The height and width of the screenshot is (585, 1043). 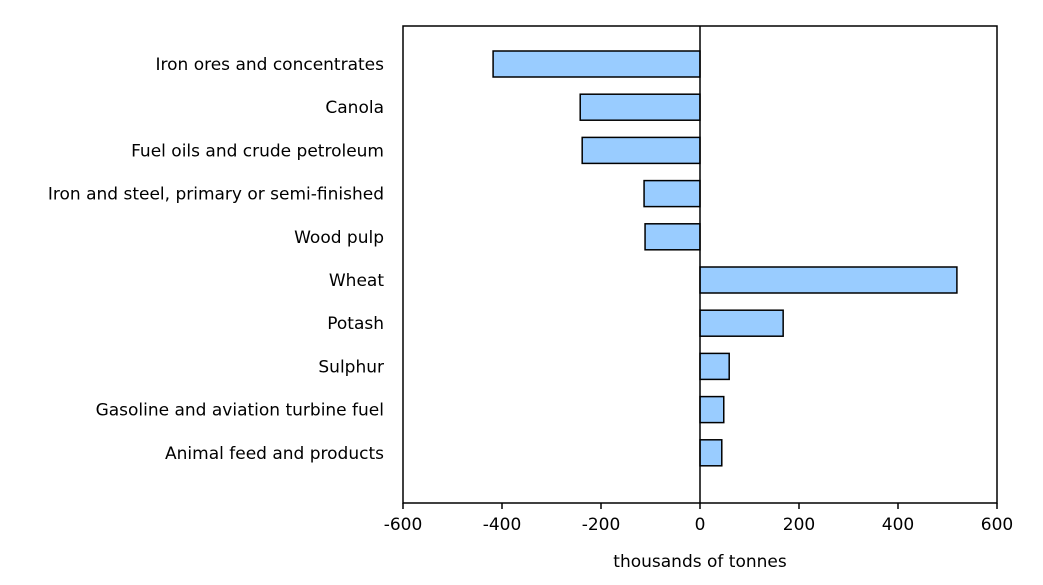 What do you see at coordinates (700, 562) in the screenshot?
I see `x-axis-label: thousands of tonnes` at bounding box center [700, 562].